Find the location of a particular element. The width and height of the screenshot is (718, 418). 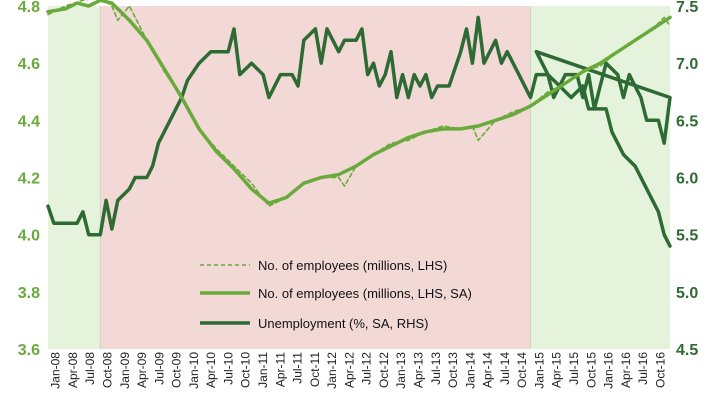

x-tick-label: Jul-12 is located at coordinates (367, 368).